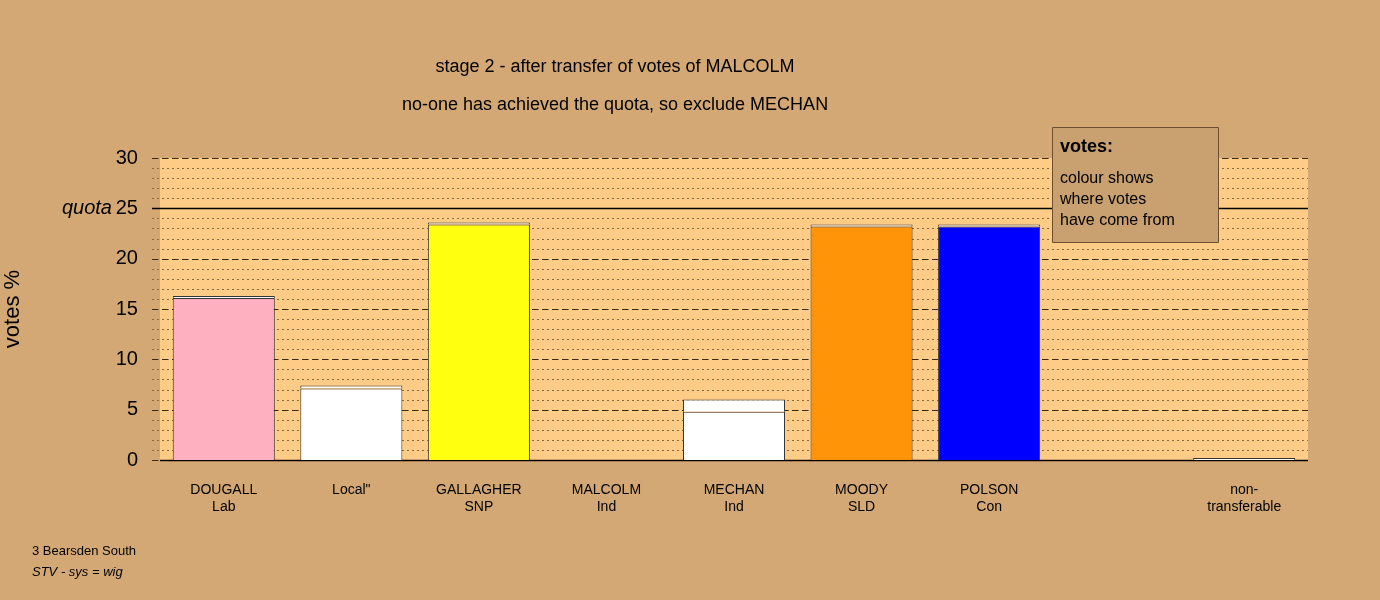  I want to click on chart-title: stage 2 - after transfer of votes of MALCOLM, so click(615, 65).